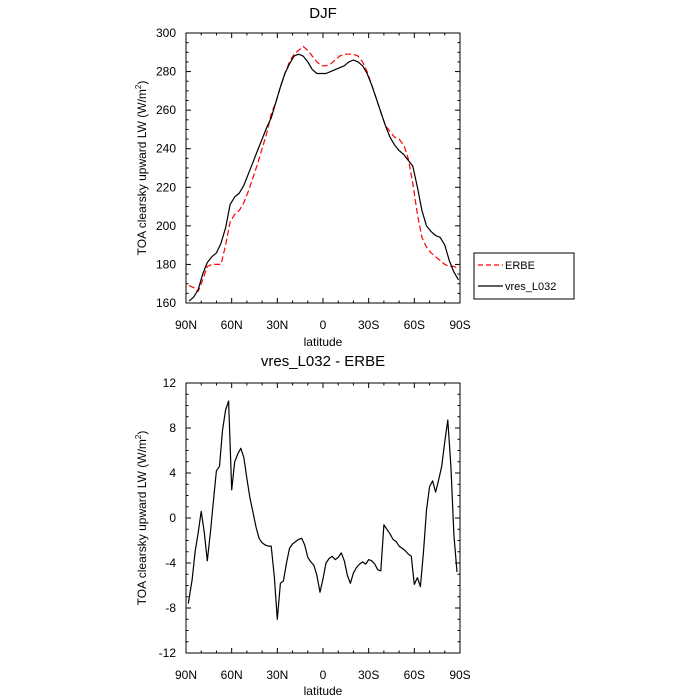  Describe the element at coordinates (168, 653) in the screenshot. I see `bottom-chart-y-tick-label: -12` at that location.